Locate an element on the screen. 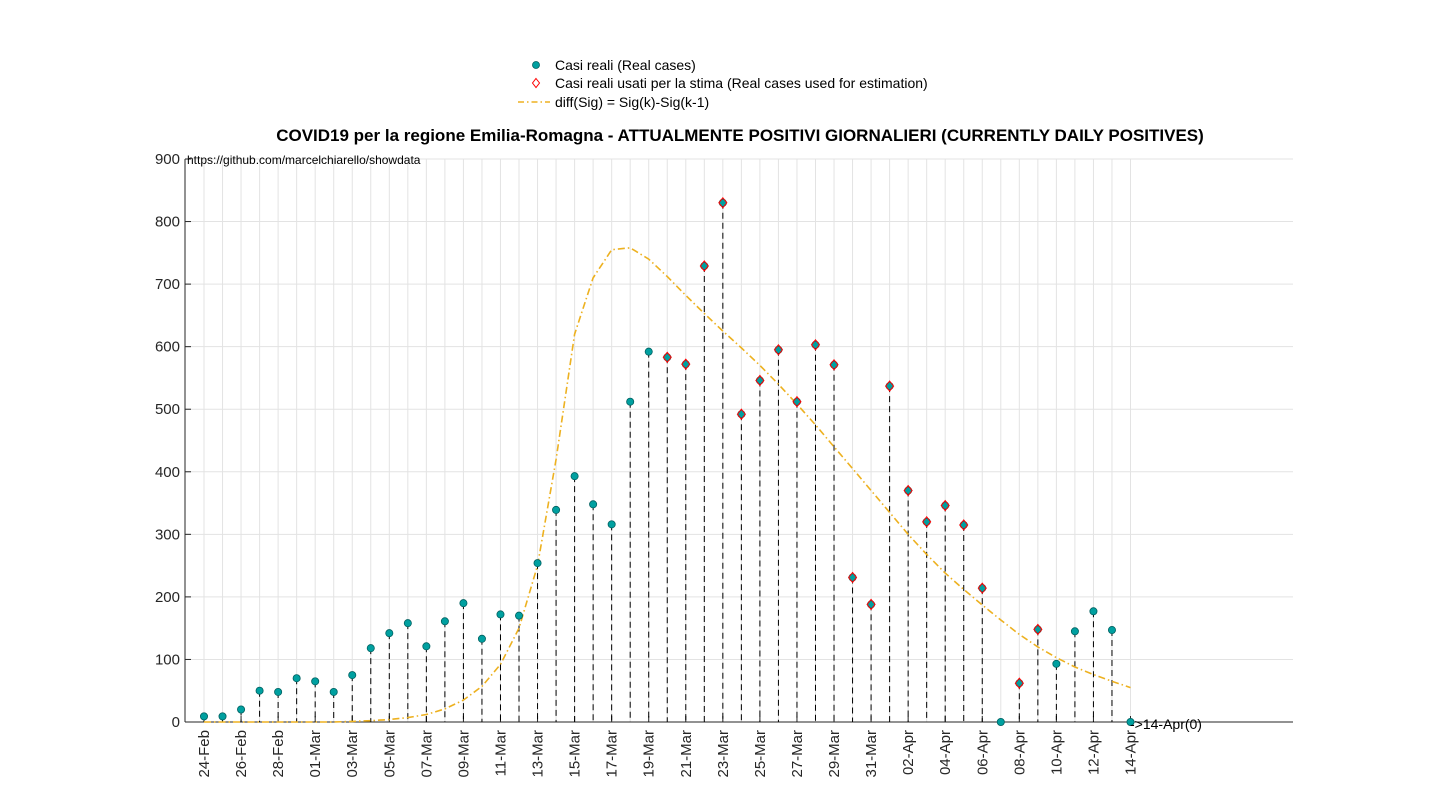 The height and width of the screenshot is (800, 1430). x-tick-label: 24-Feb is located at coordinates (204, 754).